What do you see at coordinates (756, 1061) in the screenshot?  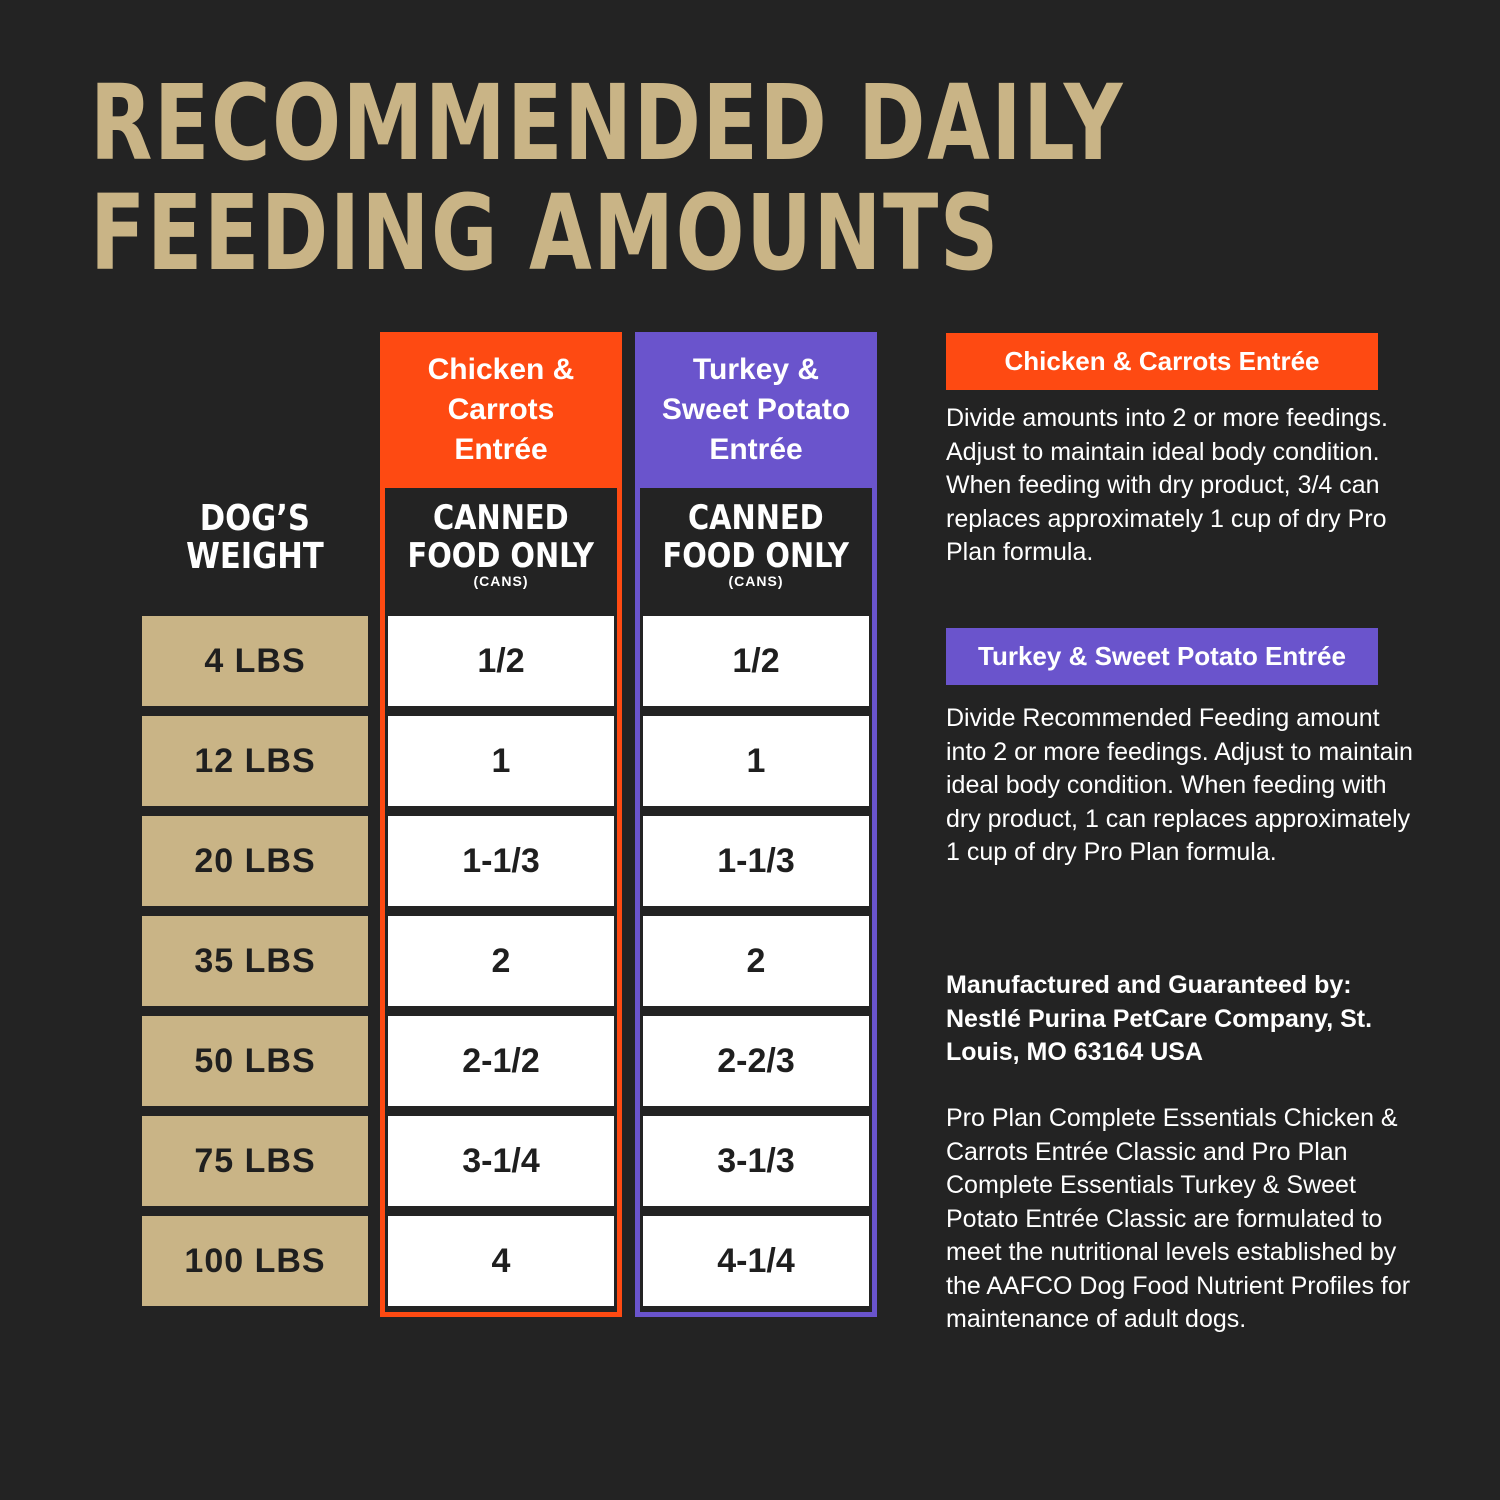 I see `turkey-value-cell: 2-2/3` at bounding box center [756, 1061].